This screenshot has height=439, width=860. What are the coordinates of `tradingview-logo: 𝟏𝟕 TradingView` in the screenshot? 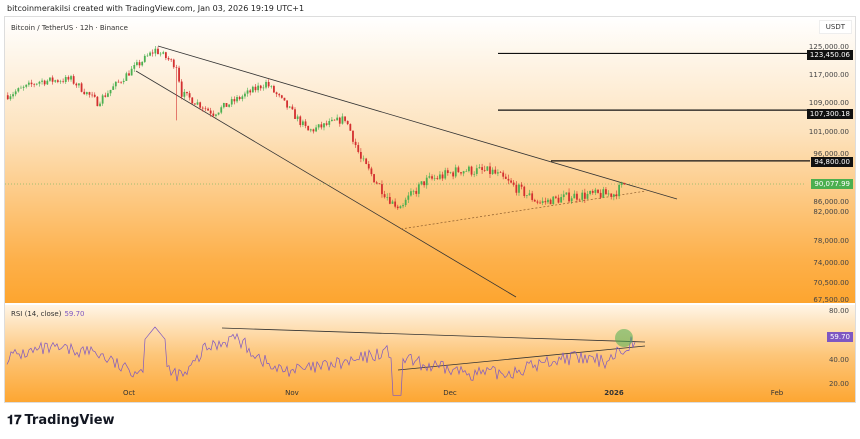 It's located at (61, 420).